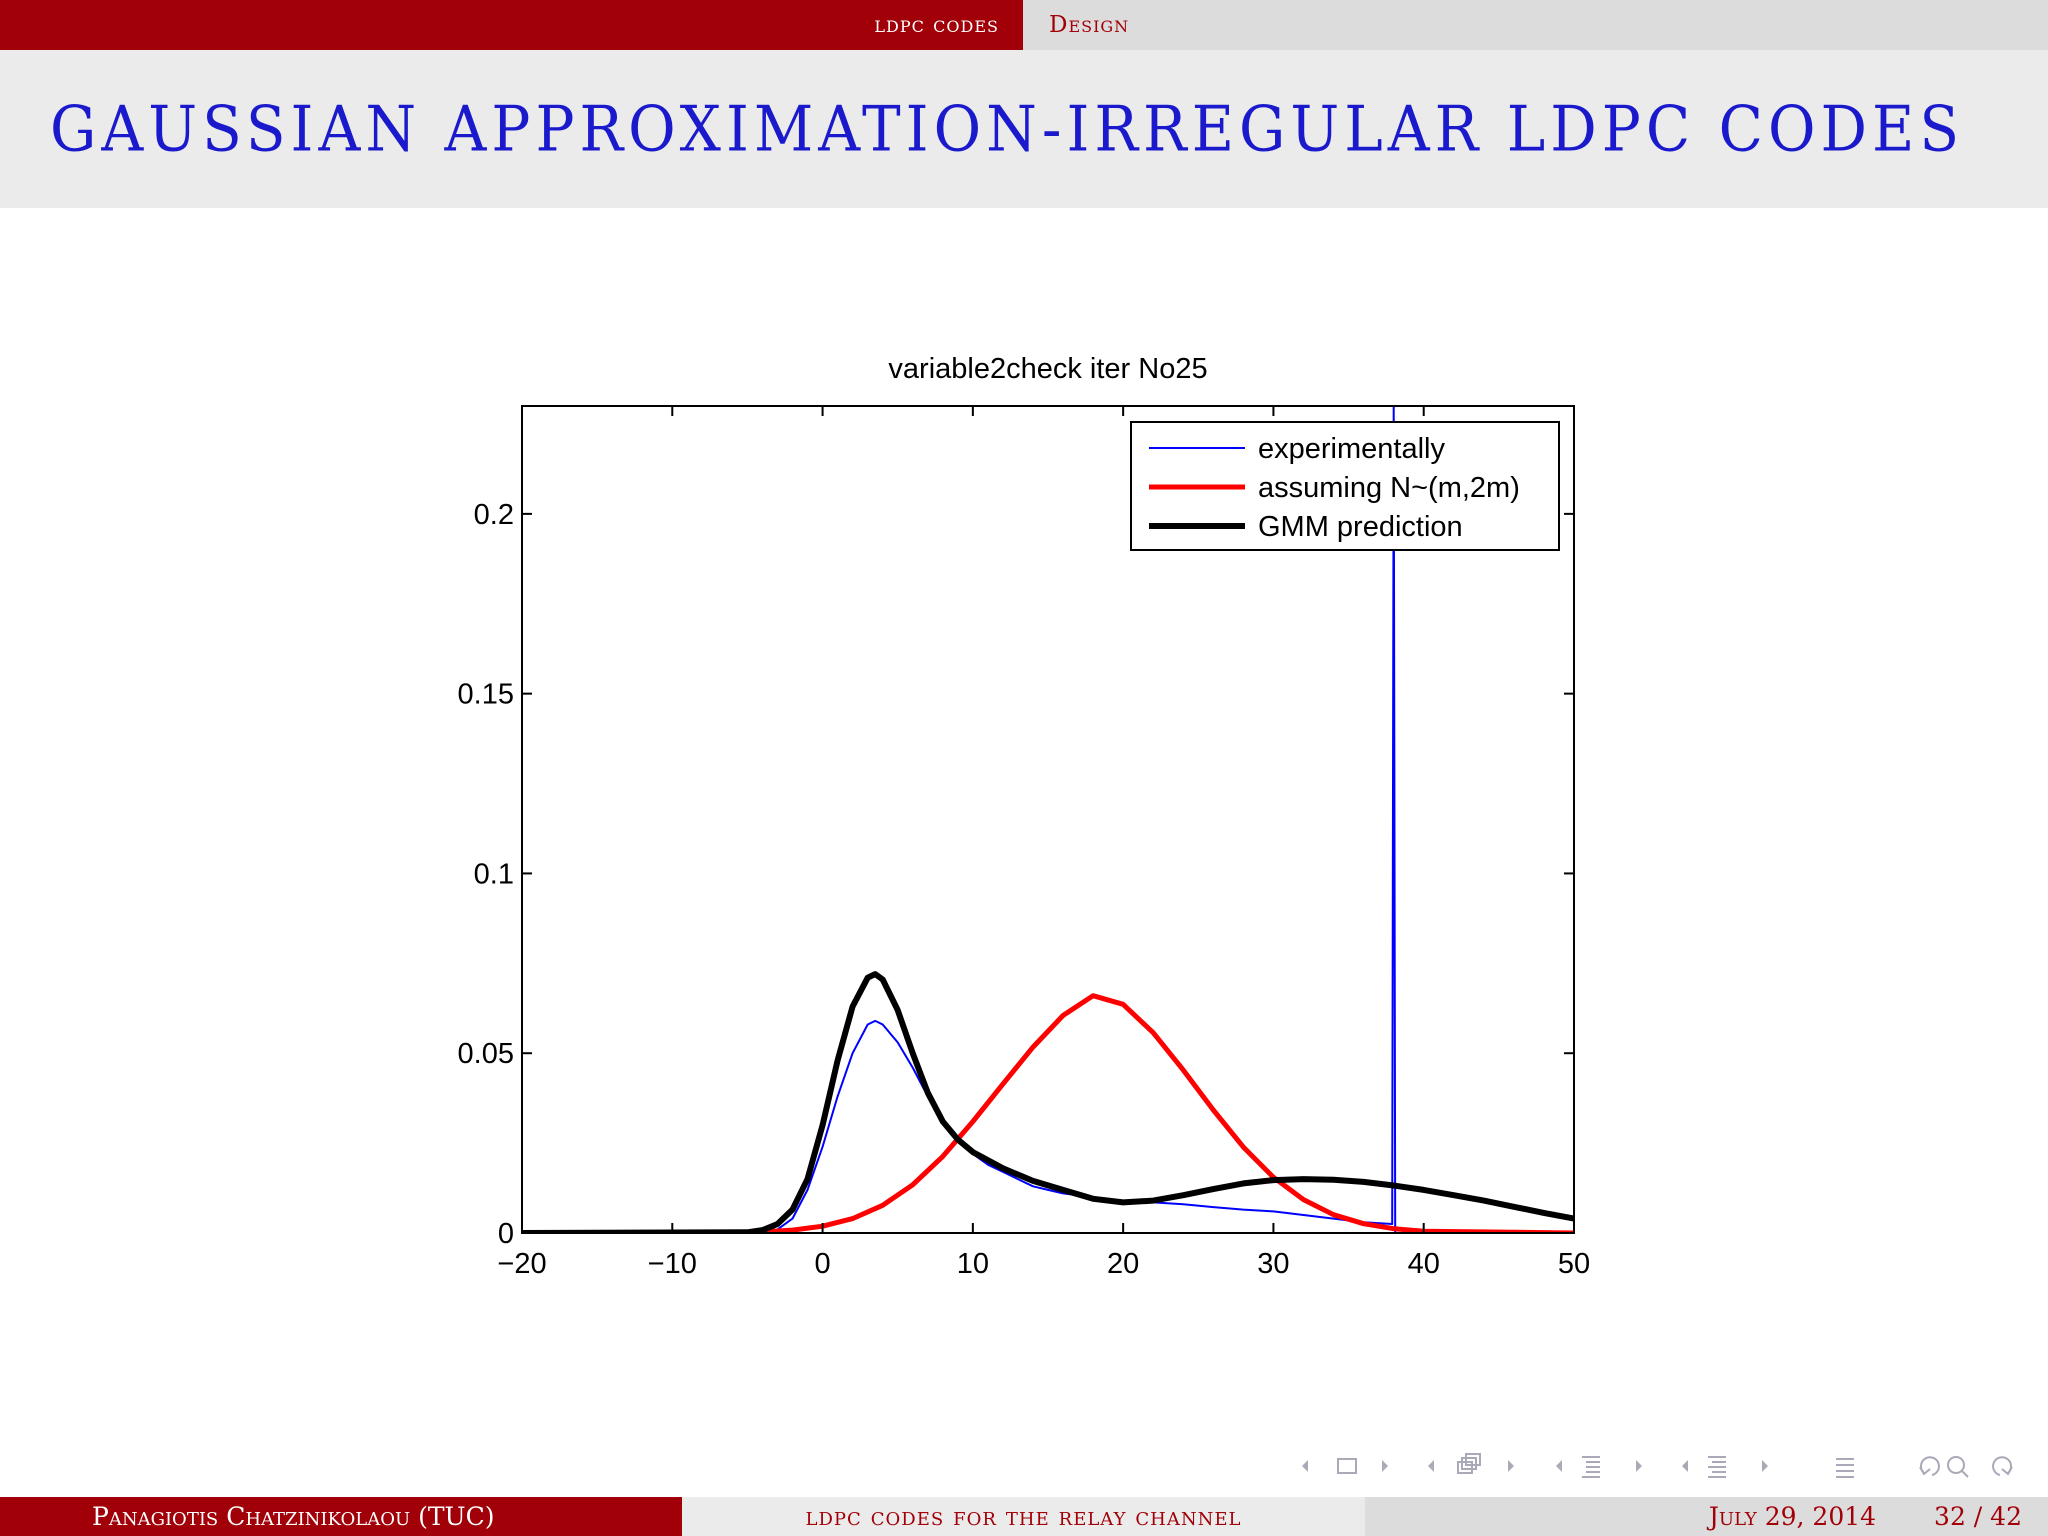 The height and width of the screenshot is (1536, 2048). Describe the element at coordinates (823, 1264) in the screenshot. I see `x-tick-label: 0` at that location.